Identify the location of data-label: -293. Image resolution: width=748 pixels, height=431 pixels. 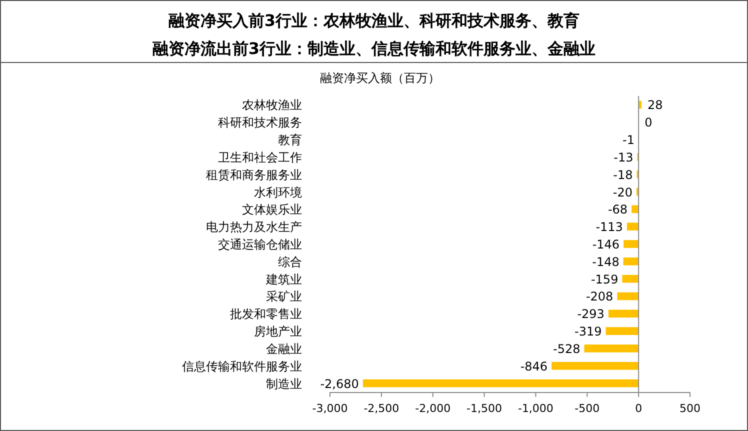
(590, 314).